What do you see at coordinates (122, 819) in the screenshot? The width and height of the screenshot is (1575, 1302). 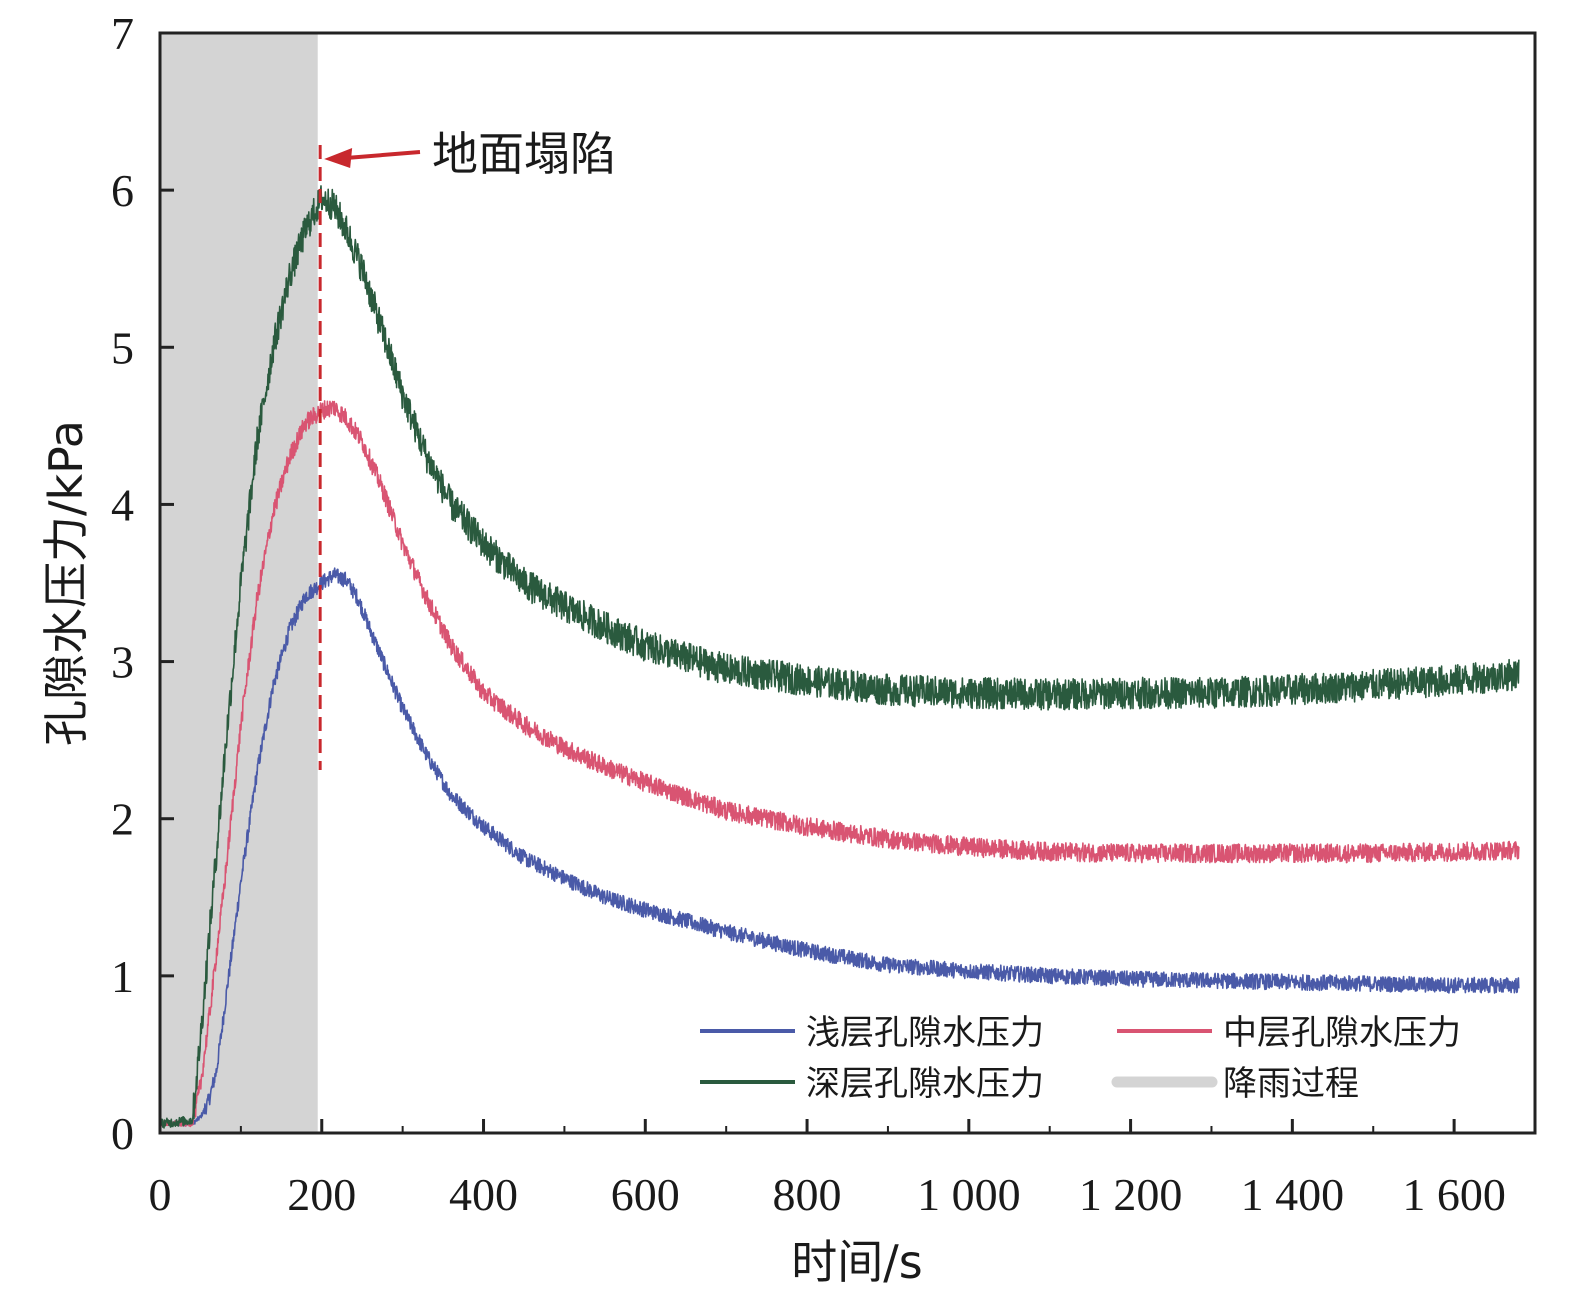 I see `y-tick-label: 2` at bounding box center [122, 819].